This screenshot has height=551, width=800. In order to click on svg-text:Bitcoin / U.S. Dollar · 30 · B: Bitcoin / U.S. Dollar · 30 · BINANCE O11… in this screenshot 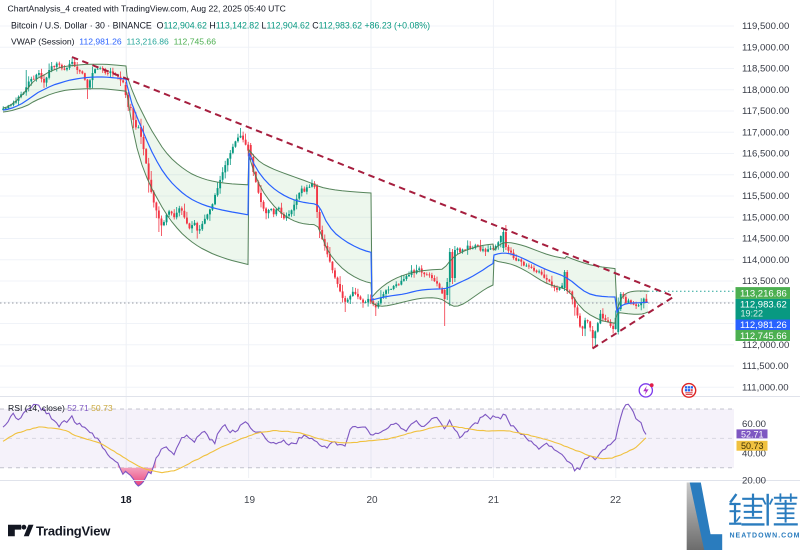, I will do `click(220, 26)`.